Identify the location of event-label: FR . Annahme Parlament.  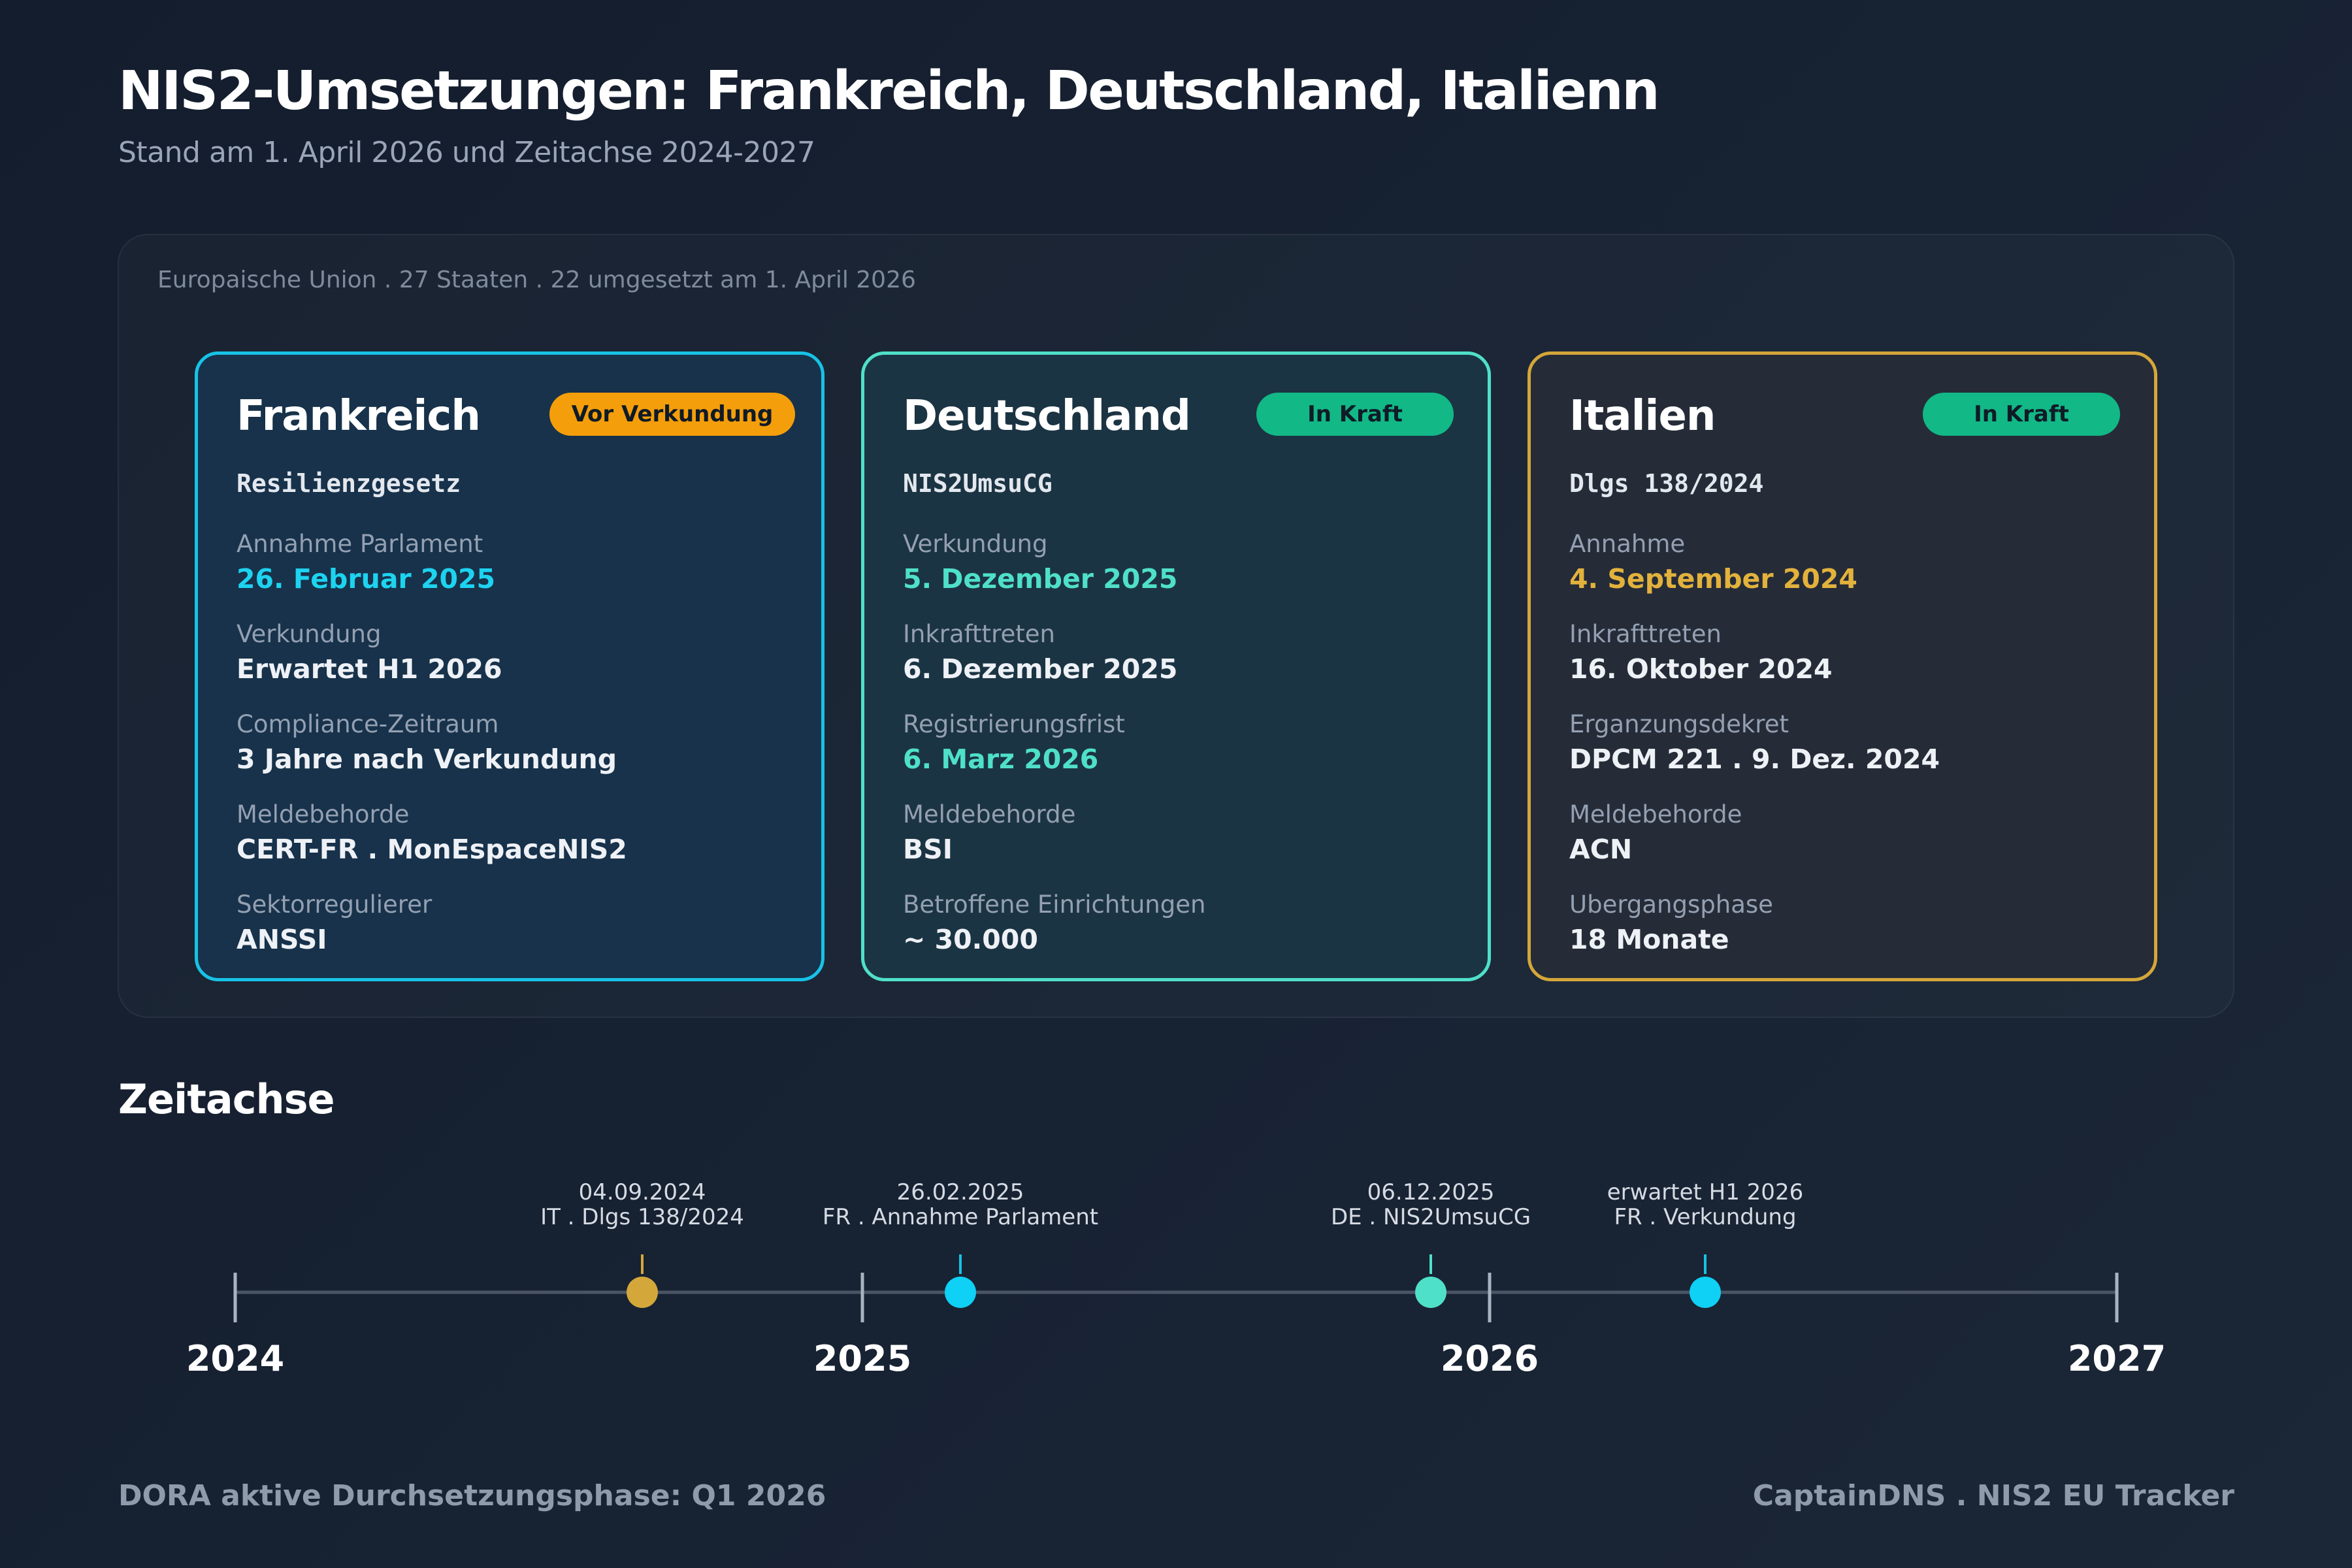
(960, 1217).